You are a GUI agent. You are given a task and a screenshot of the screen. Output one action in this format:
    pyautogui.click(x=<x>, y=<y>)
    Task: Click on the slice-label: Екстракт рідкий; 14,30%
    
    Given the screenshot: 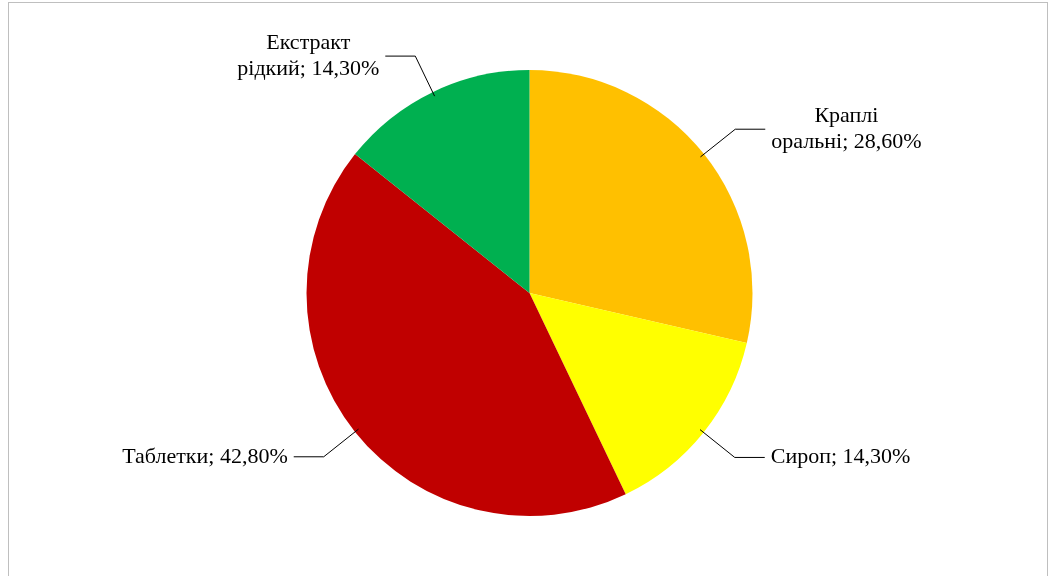 What is the action you would take?
    pyautogui.click(x=308, y=54)
    